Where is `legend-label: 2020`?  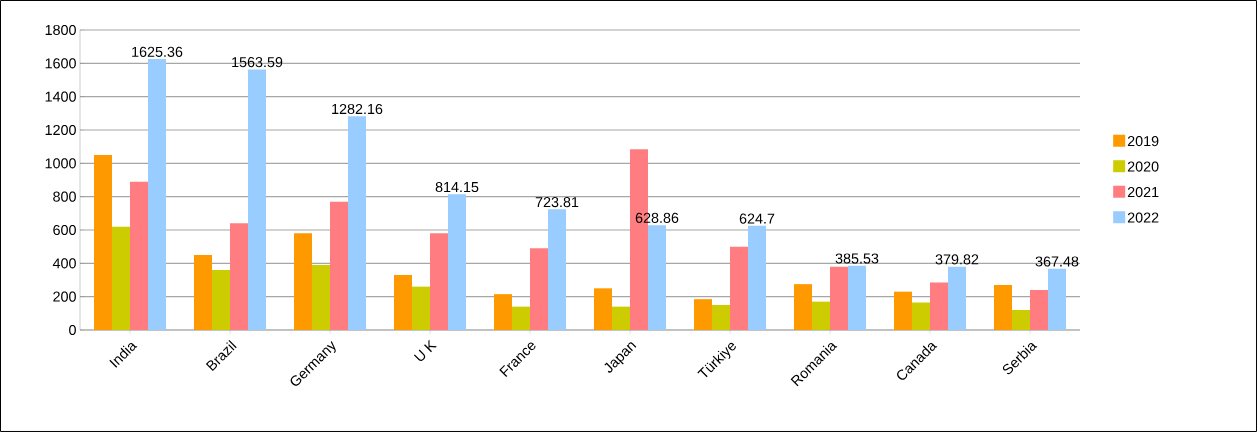
legend-label: 2020 is located at coordinates (1143, 166).